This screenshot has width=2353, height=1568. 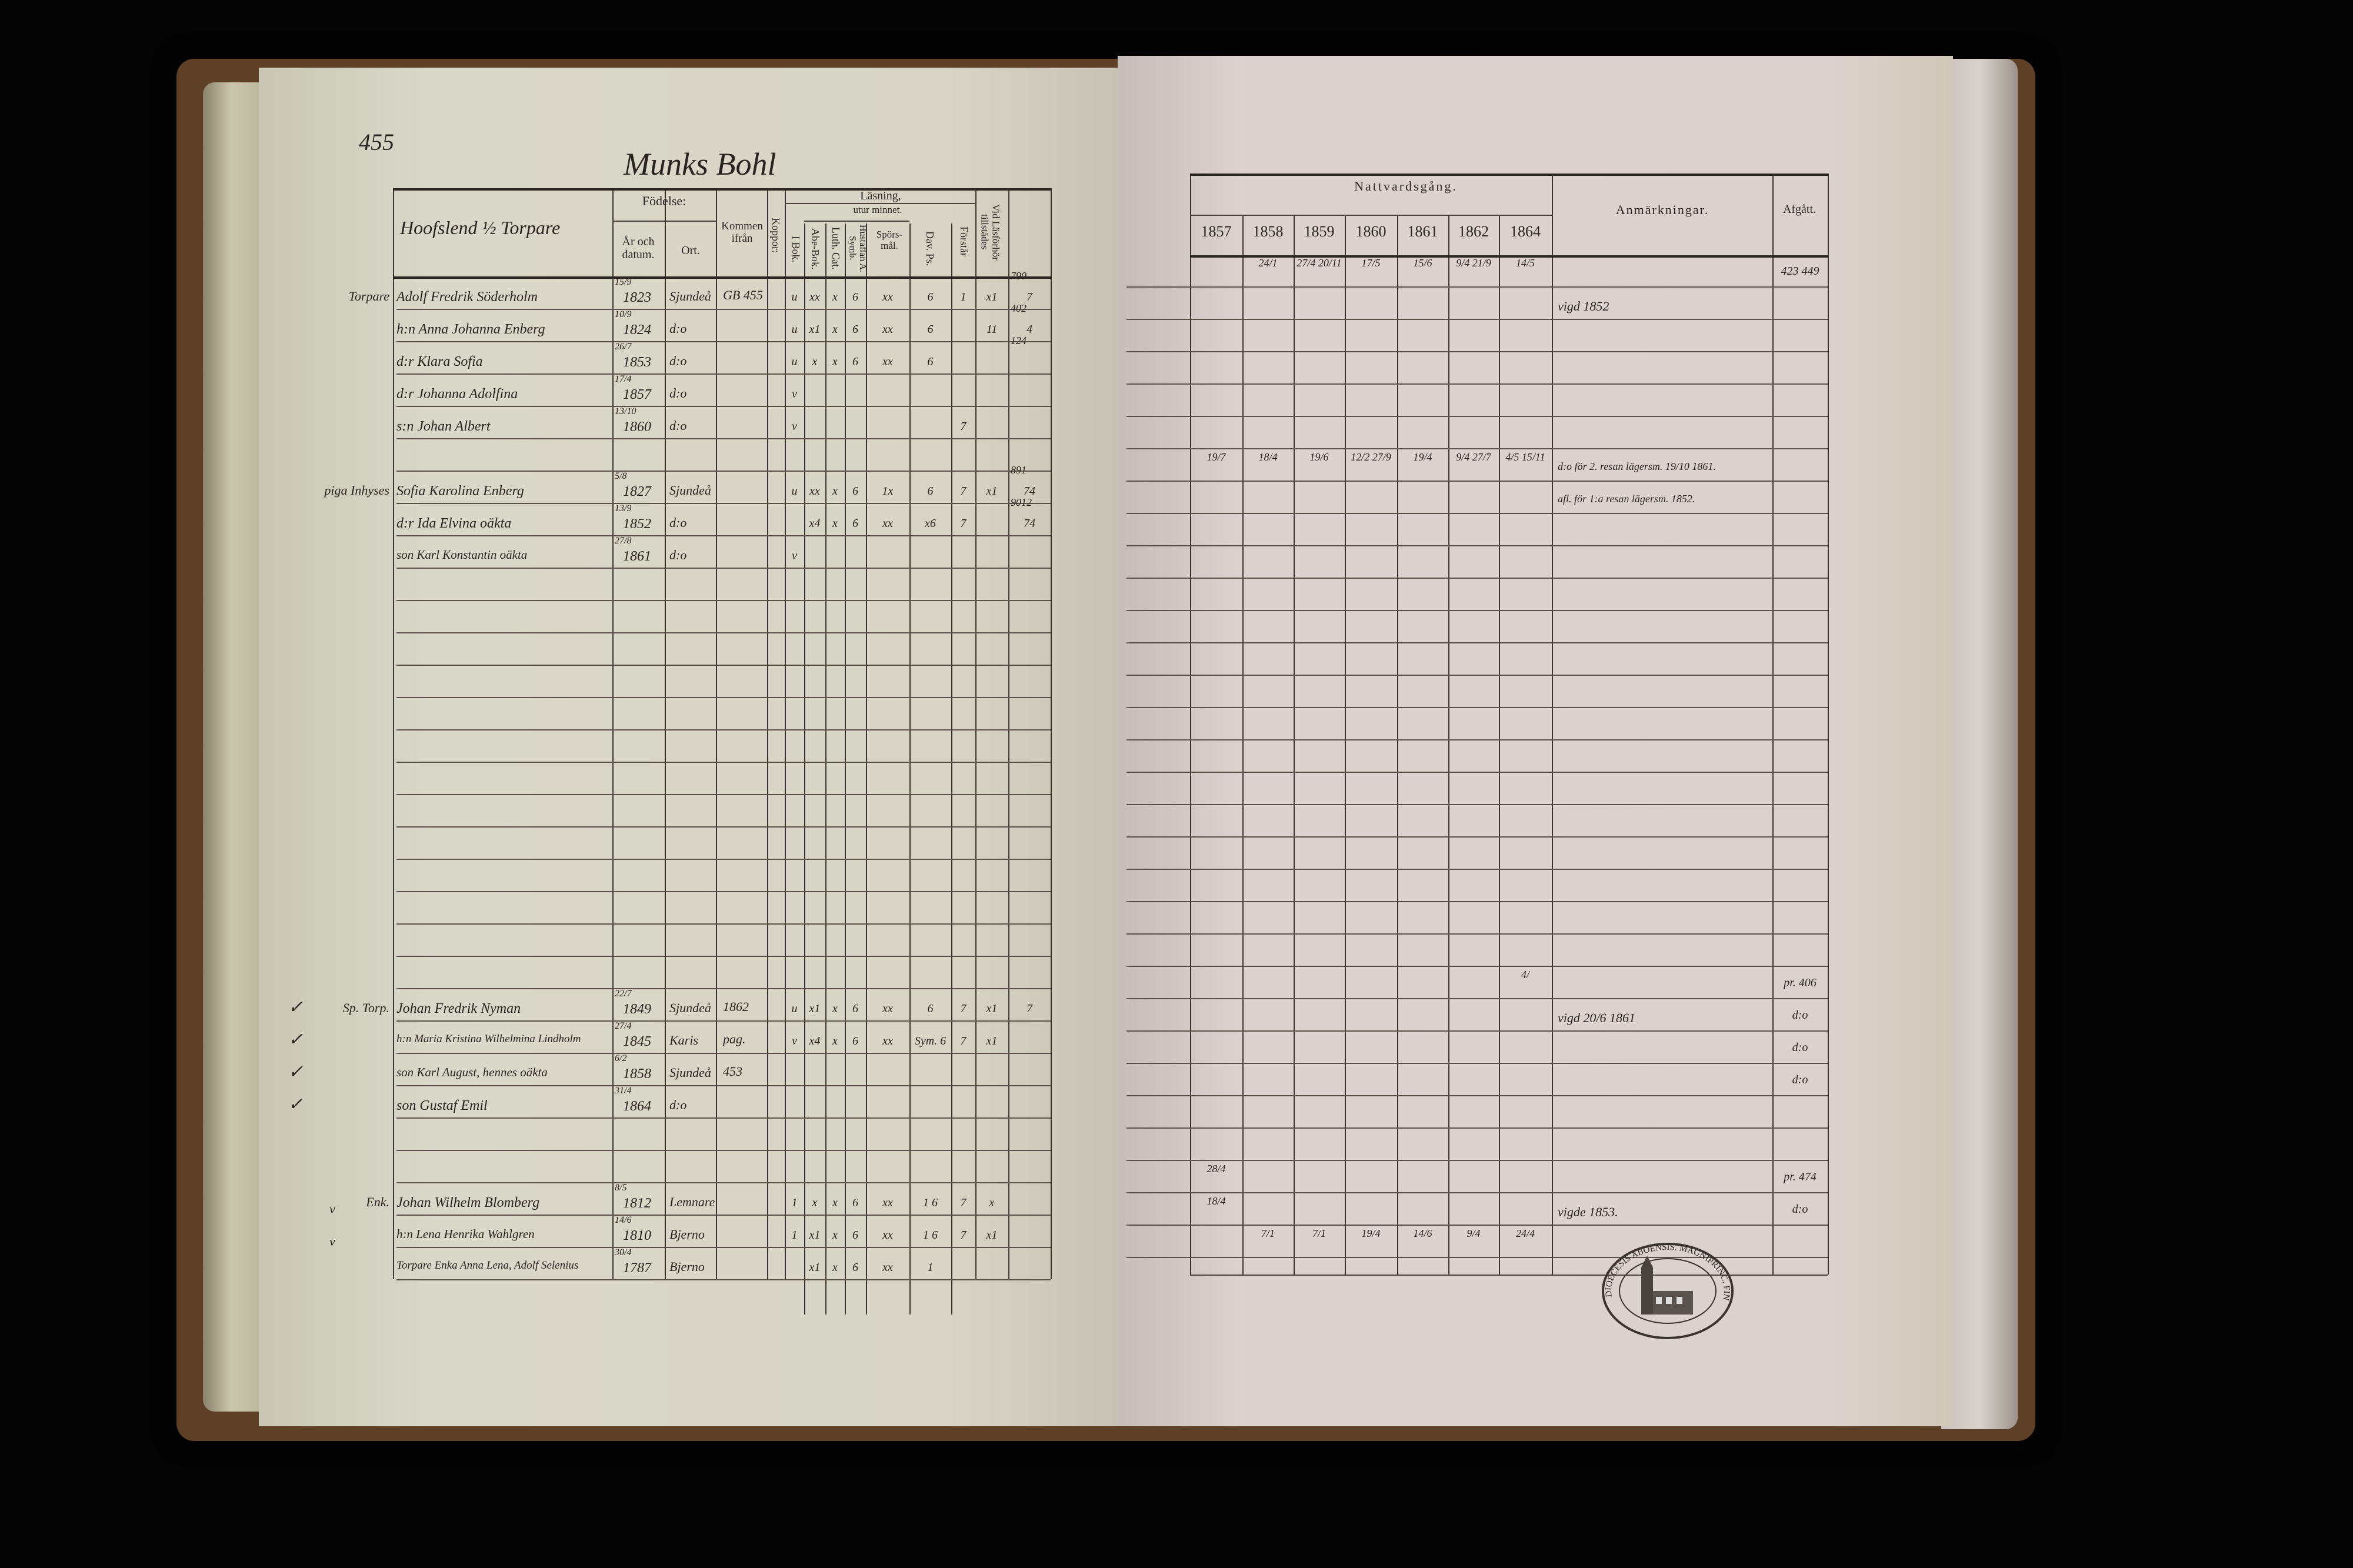 I want to click on communion-date: 9/4, so click(x=1474, y=1233).